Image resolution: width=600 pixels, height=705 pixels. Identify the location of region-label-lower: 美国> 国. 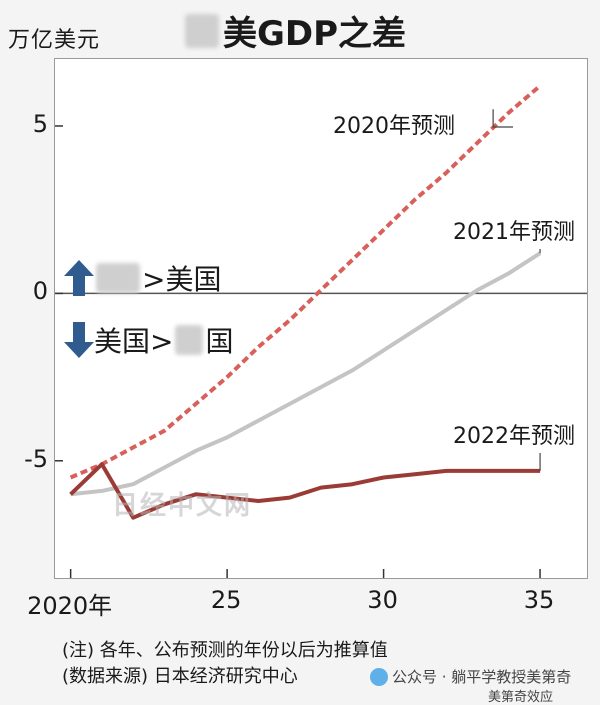
(148, 340).